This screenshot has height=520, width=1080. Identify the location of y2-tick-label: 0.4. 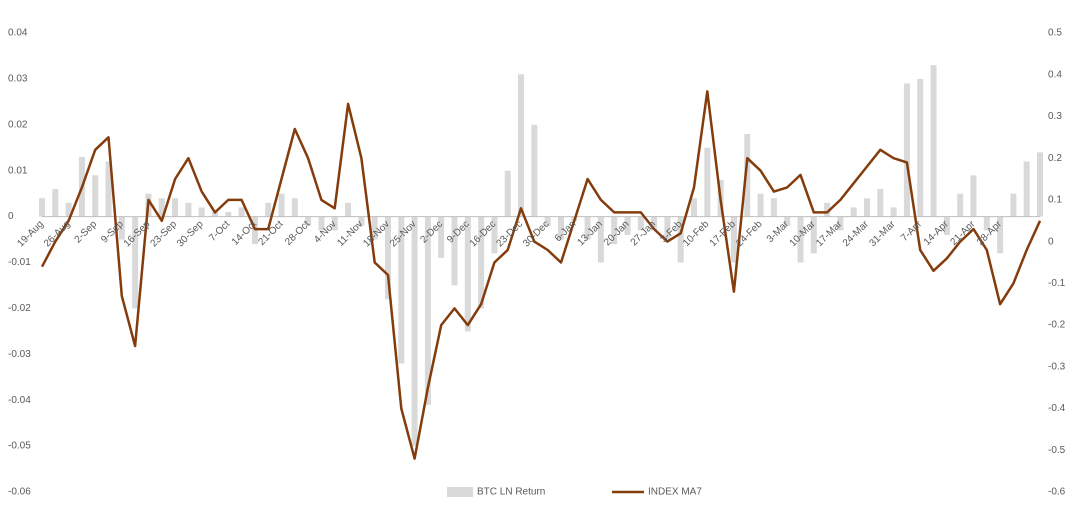
(1055, 74).